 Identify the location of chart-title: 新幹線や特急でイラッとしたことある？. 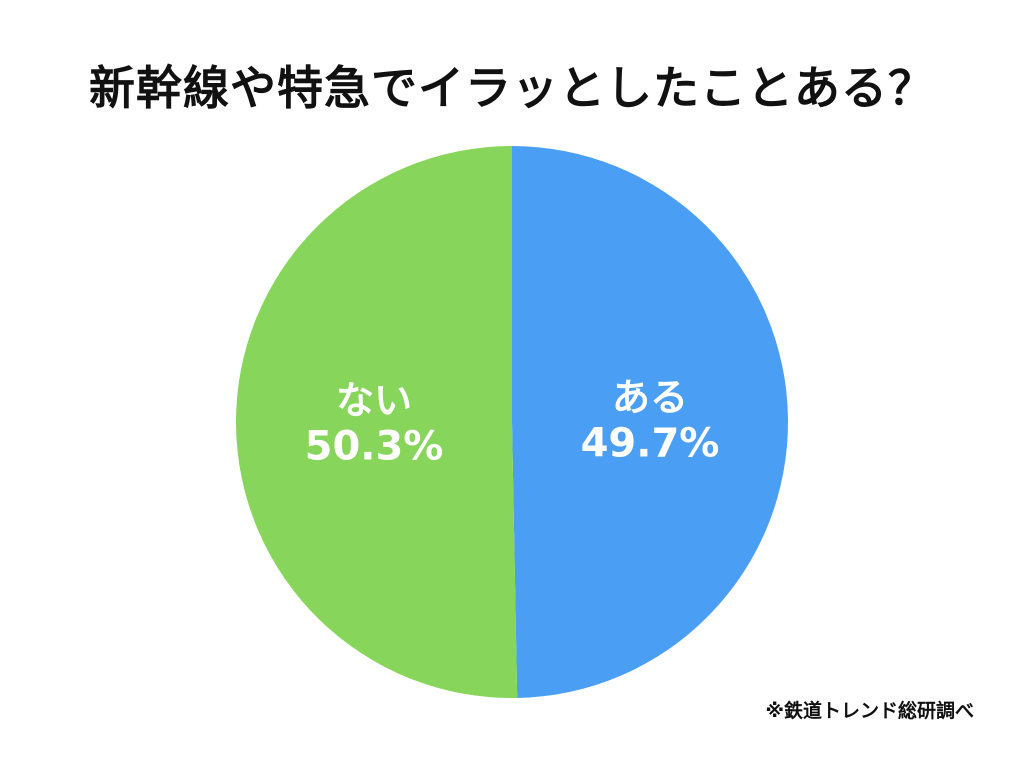
(512, 88).